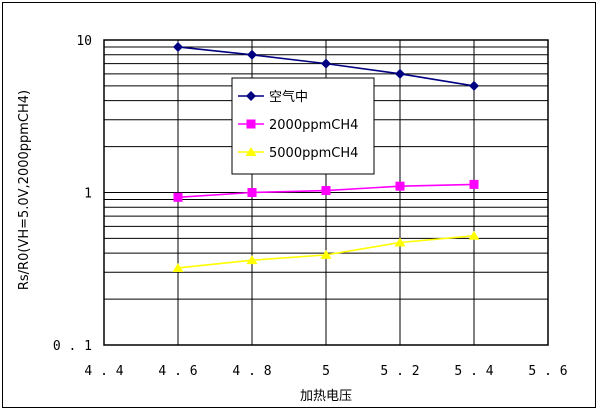 The image size is (598, 410). Describe the element at coordinates (251, 371) in the screenshot. I see `x-tick-label: 4 . 8` at that location.